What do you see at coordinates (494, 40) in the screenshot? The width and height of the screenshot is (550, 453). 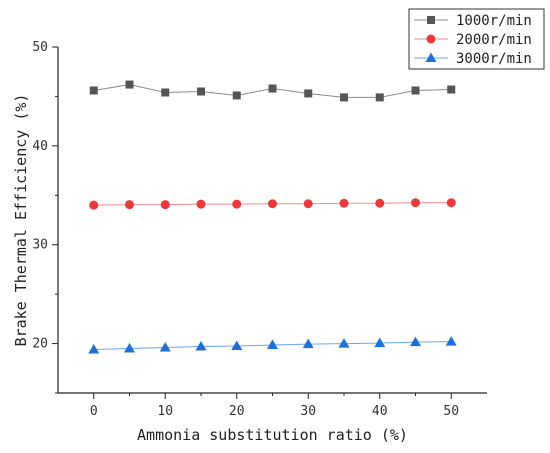 I see `legend-label: 2000r/min` at bounding box center [494, 40].